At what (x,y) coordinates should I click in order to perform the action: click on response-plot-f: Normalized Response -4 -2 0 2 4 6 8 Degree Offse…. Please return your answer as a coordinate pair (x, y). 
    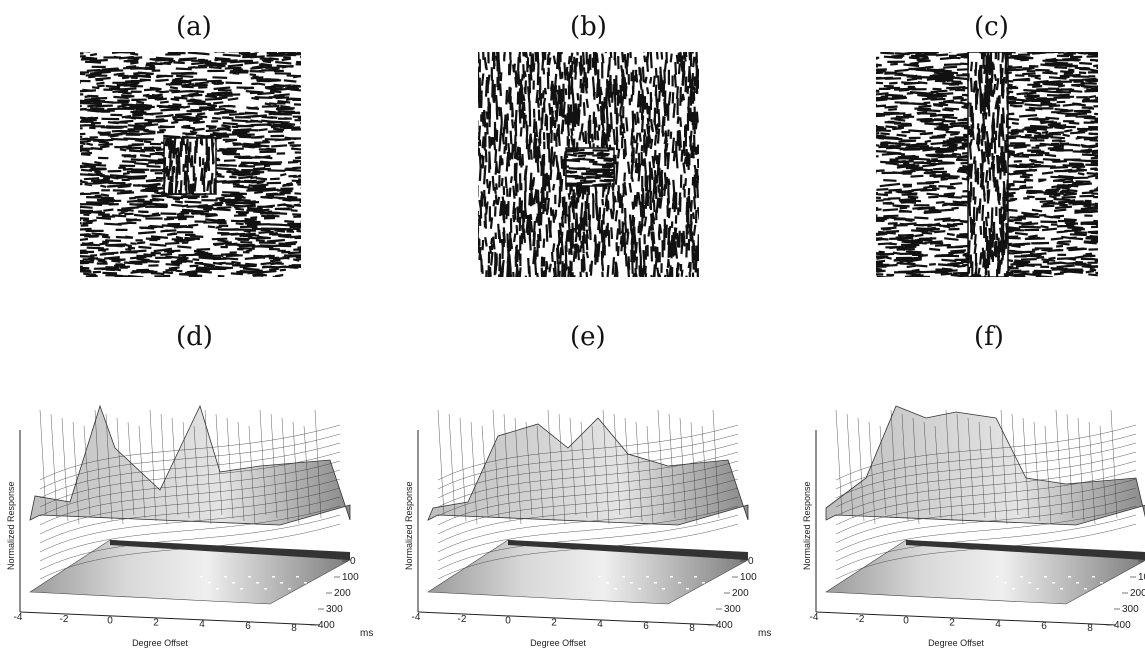
    Looking at the image, I should click on (973, 526).